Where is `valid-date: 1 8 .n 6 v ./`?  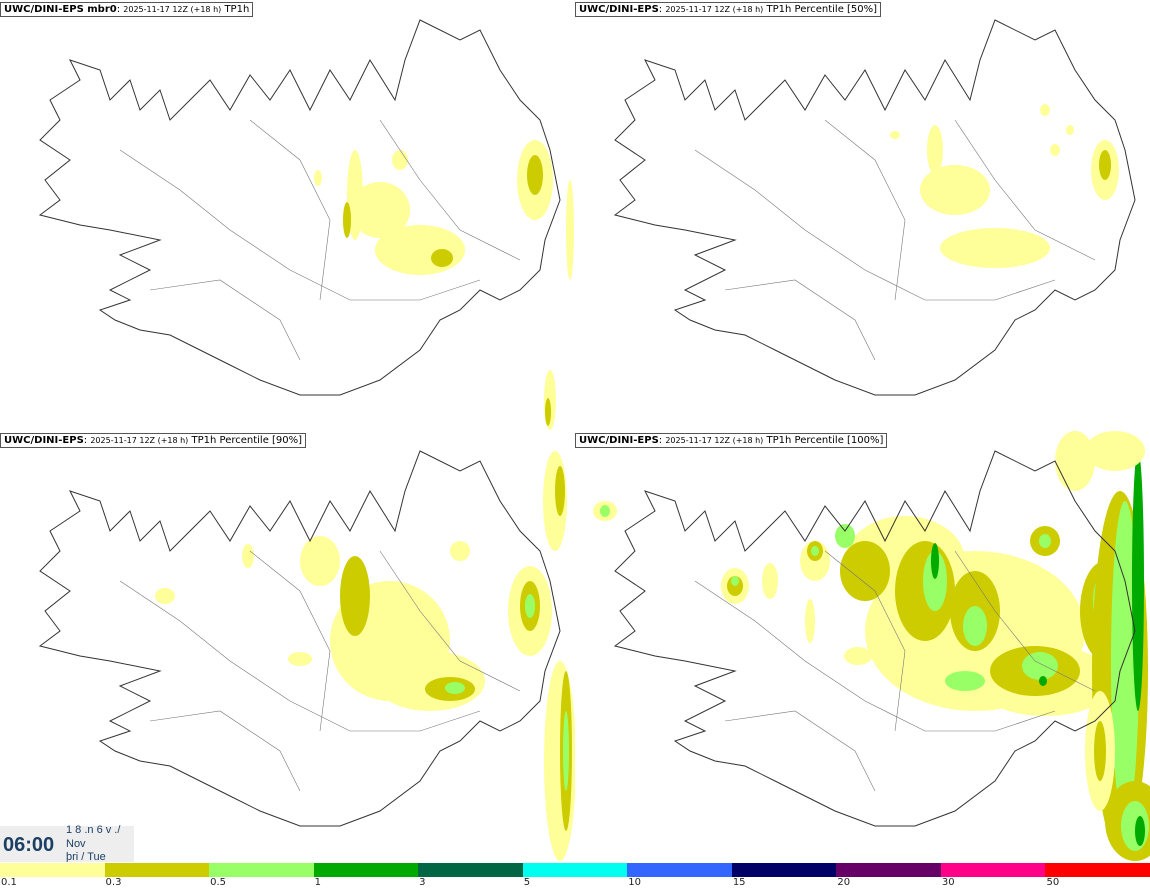
valid-date: 1 8 .n 6 v ./ is located at coordinates (93, 830).